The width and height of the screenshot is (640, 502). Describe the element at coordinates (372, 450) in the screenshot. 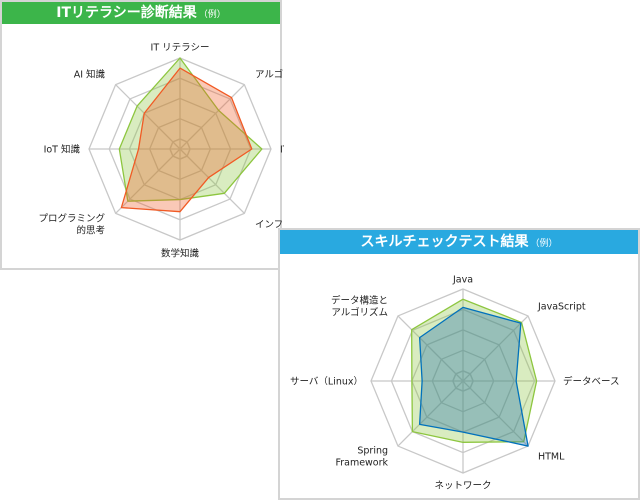

I see `axis-label-line: Spring` at that location.